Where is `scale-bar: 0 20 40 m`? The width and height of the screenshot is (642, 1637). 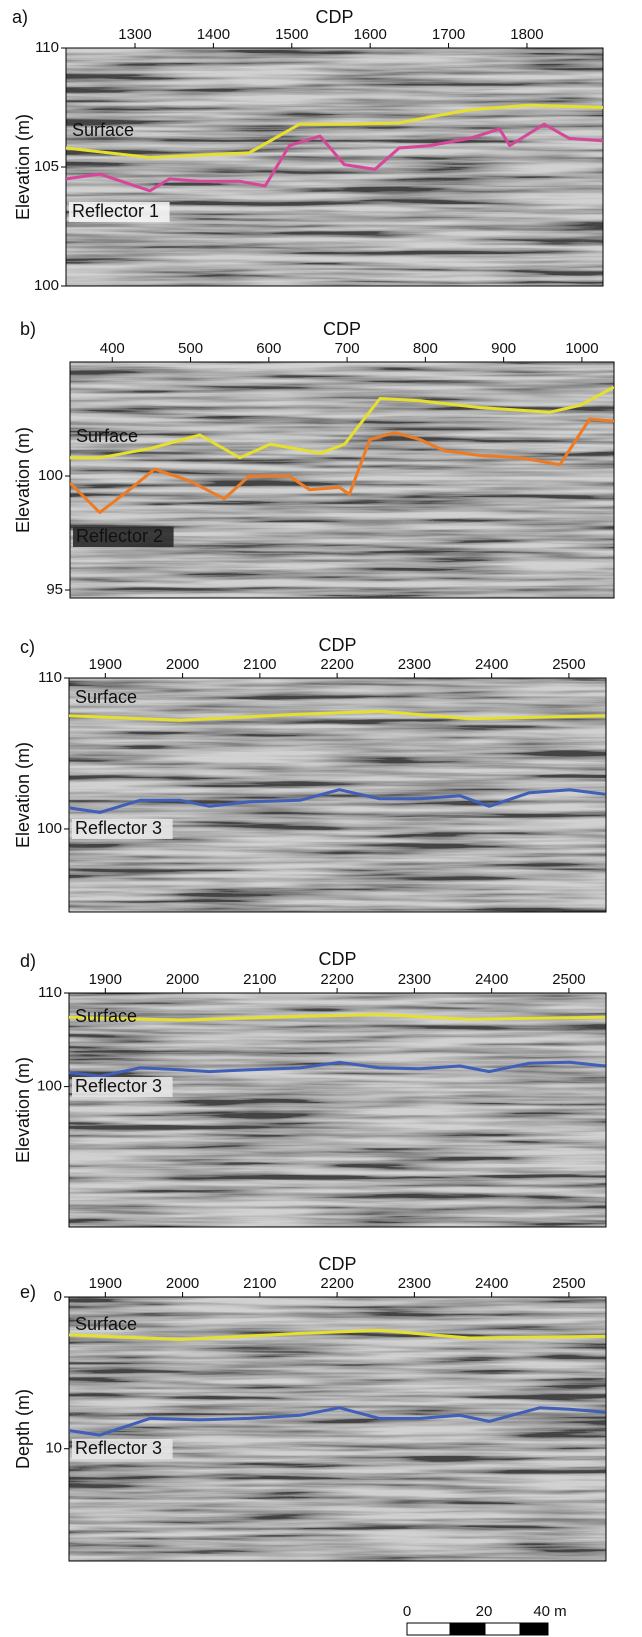 scale-bar: 0 20 40 m is located at coordinates (485, 1619).